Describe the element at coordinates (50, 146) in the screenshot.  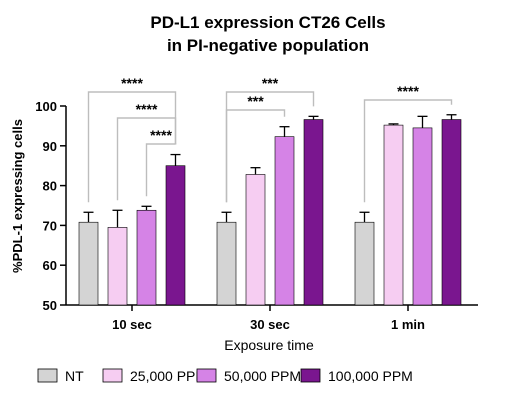
I see `y-tick-label: 90` at that location.